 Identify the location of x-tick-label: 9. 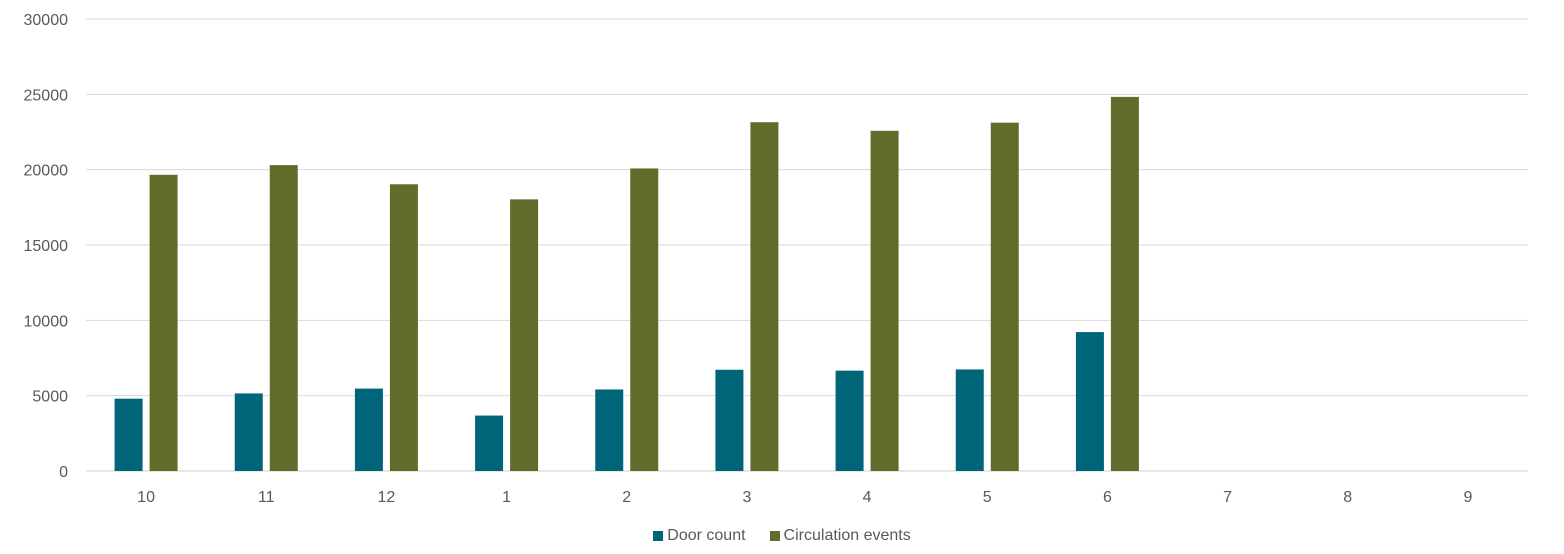
(1467, 497).